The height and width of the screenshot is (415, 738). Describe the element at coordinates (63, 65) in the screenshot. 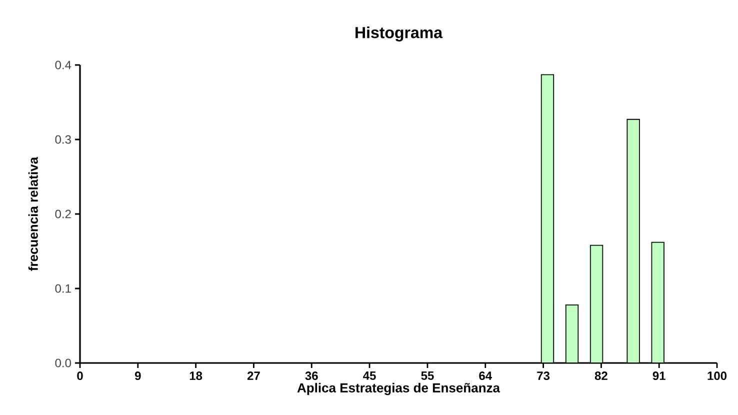

I see `y-tick-label: 0.4` at that location.